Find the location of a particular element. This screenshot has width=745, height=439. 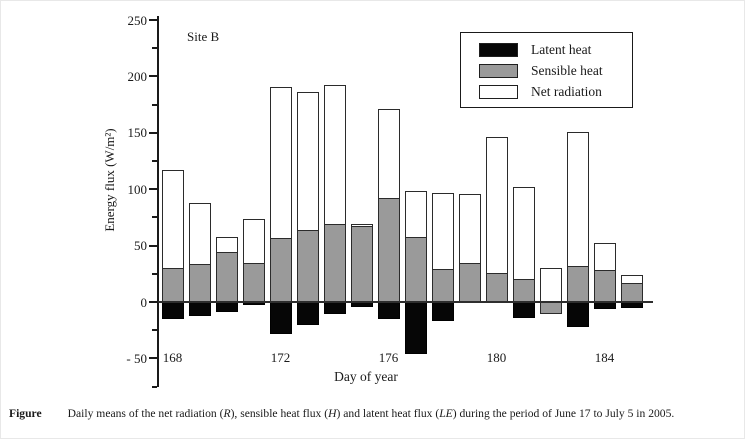

y-tick-label: 100 is located at coordinates (137, 189).